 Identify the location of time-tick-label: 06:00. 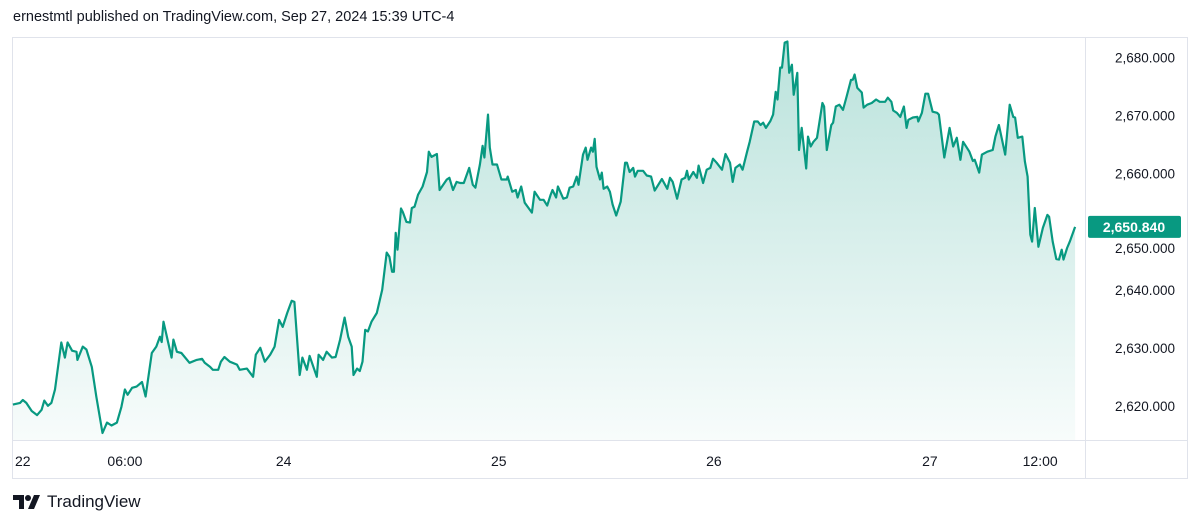
(124, 461).